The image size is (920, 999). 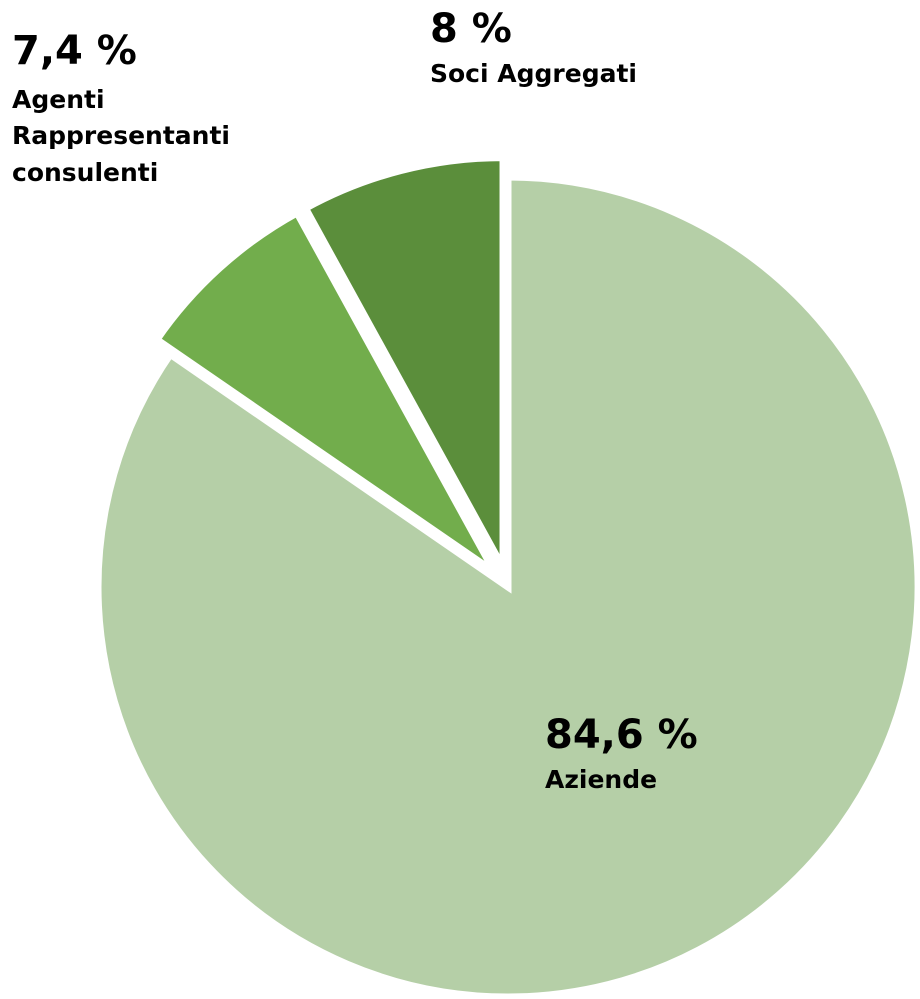 I want to click on slice-label-agenti: 7,4 % Agenti Rappresentanti consulenti, so click(x=142, y=109).